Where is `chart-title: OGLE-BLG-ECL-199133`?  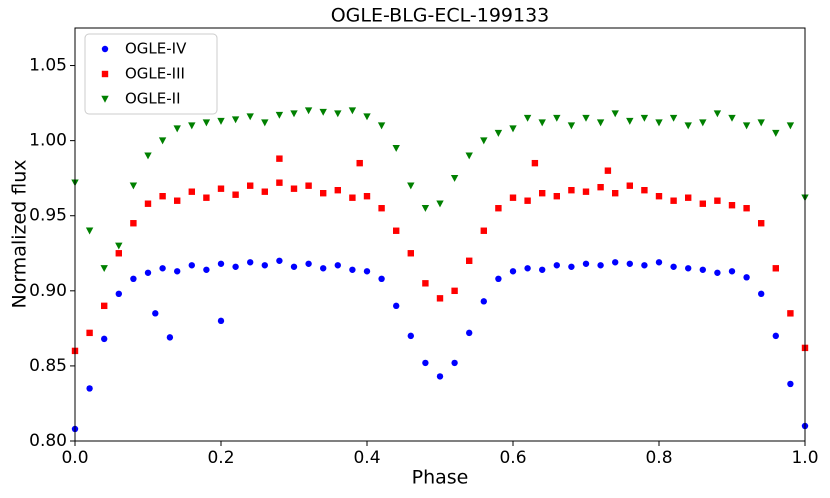
chart-title: OGLE-BLG-ECL-199133 is located at coordinates (440, 16).